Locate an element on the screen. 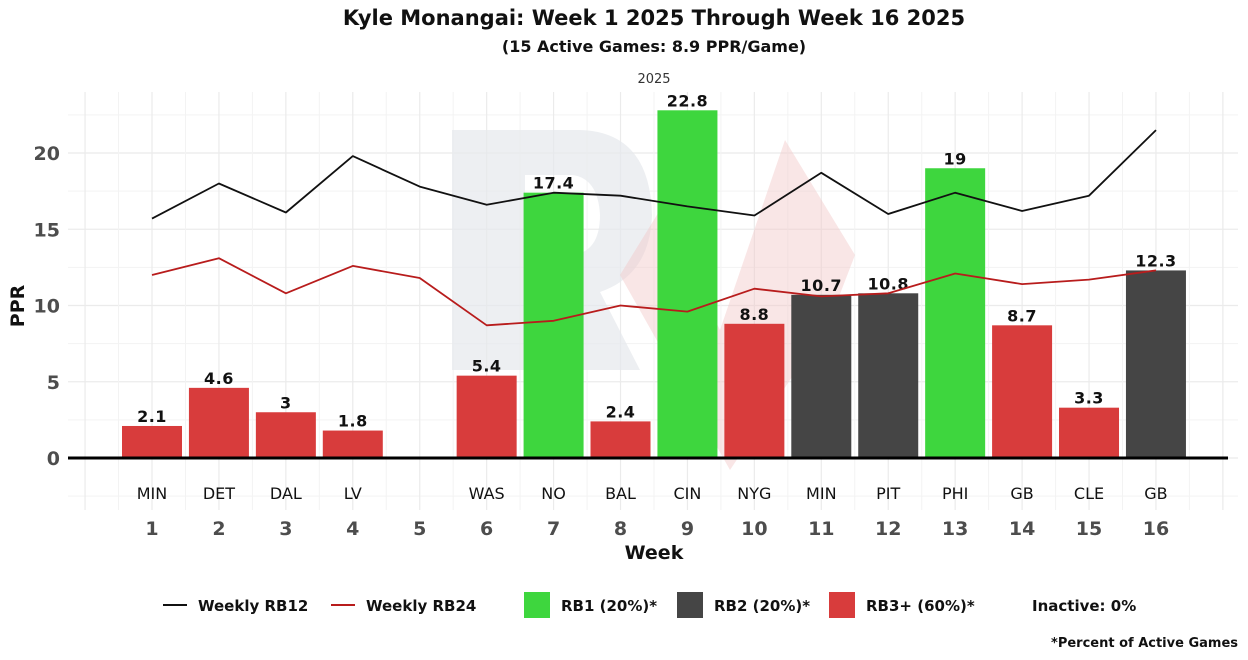 This screenshot has width=1248, height=660. opponent-label: CIN is located at coordinates (688, 493).